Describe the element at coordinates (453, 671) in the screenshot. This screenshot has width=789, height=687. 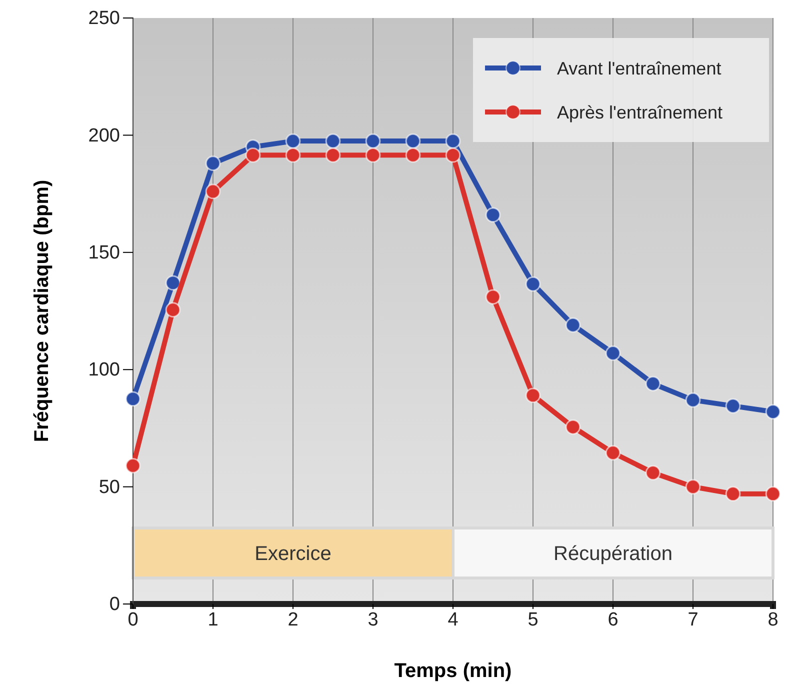
I see `x-axis-title: Temps (min)` at that location.